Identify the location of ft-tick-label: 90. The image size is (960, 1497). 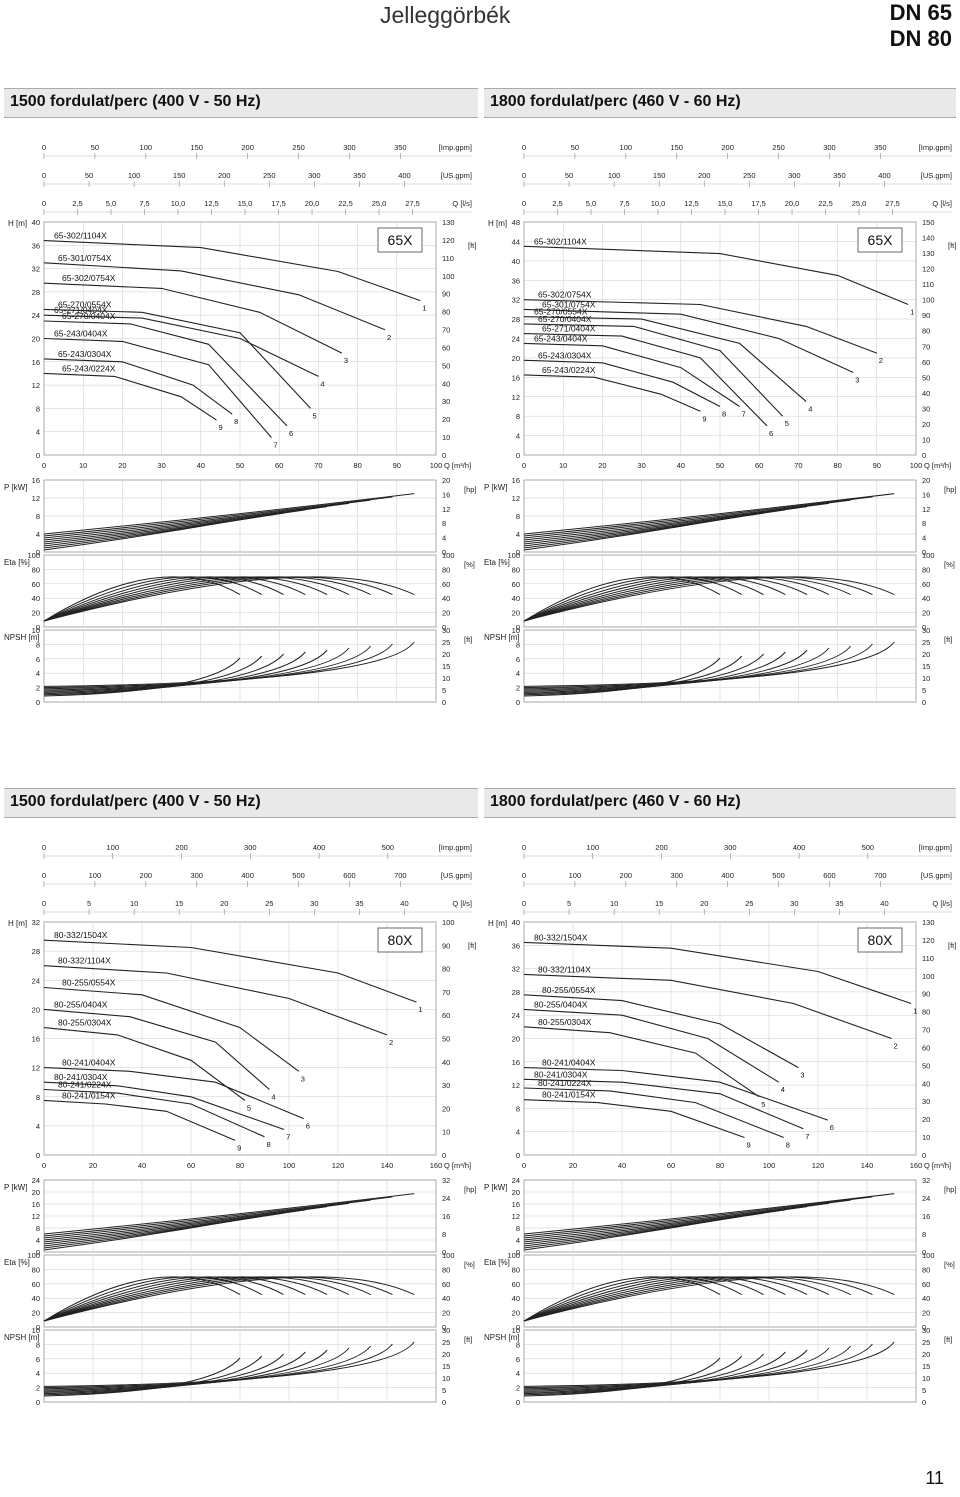
(446, 294).